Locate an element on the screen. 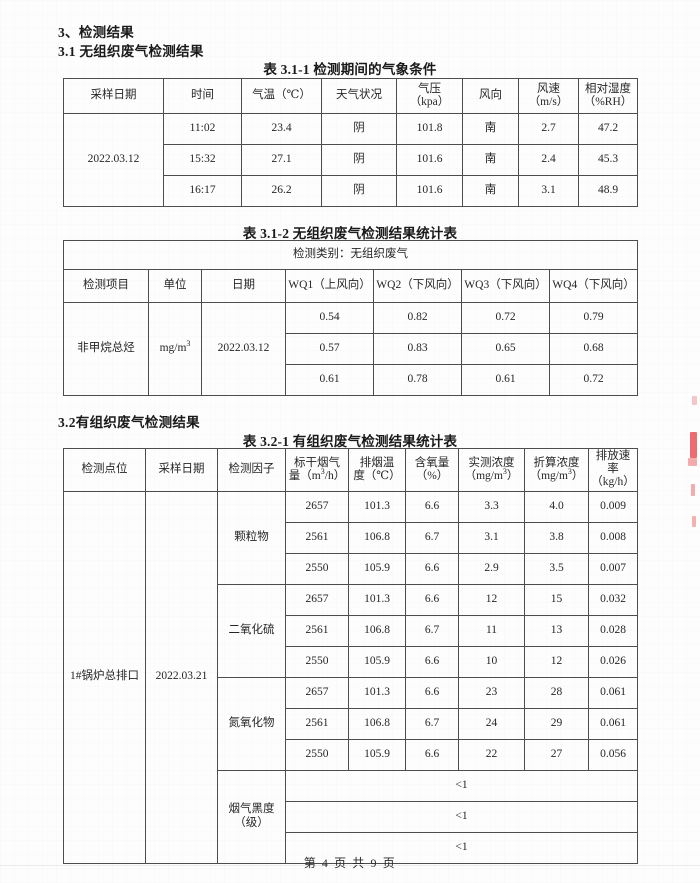 Image resolution: width=700 pixels, height=883 pixels. cell-measured: 24 is located at coordinates (491, 723).